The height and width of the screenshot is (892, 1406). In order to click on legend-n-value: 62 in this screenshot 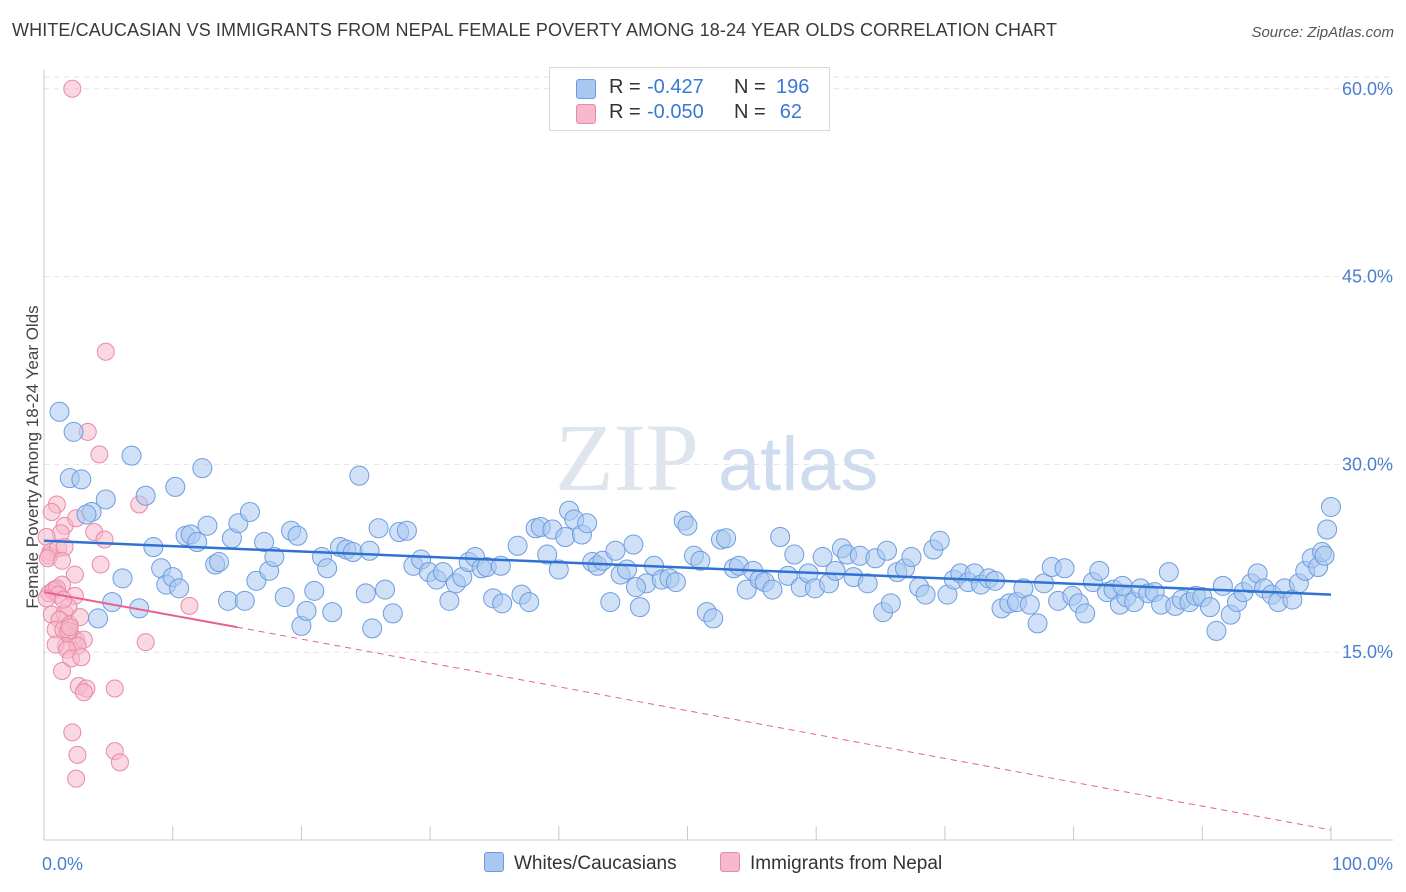, I will do `click(790, 112)`.